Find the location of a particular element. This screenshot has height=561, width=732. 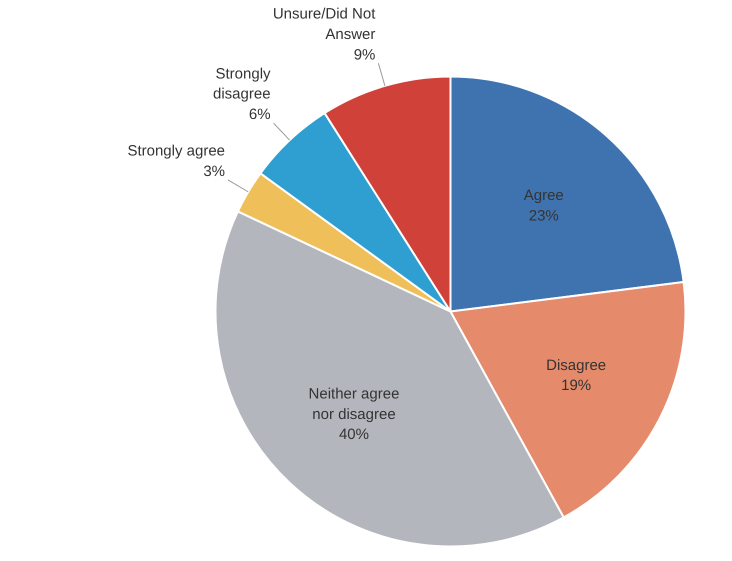

data-label: 19% is located at coordinates (576, 385).